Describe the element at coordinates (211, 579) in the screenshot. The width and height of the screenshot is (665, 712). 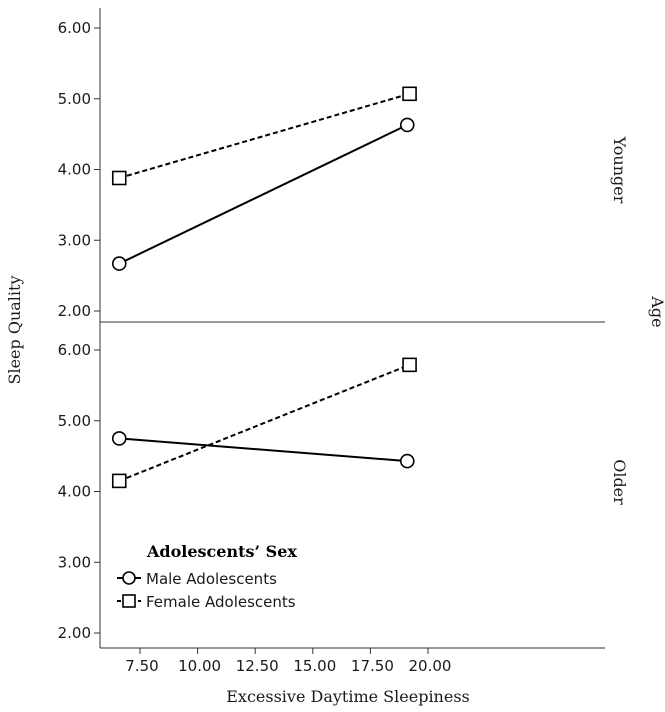
I see `legend-male-label: Male Adolescents` at that location.